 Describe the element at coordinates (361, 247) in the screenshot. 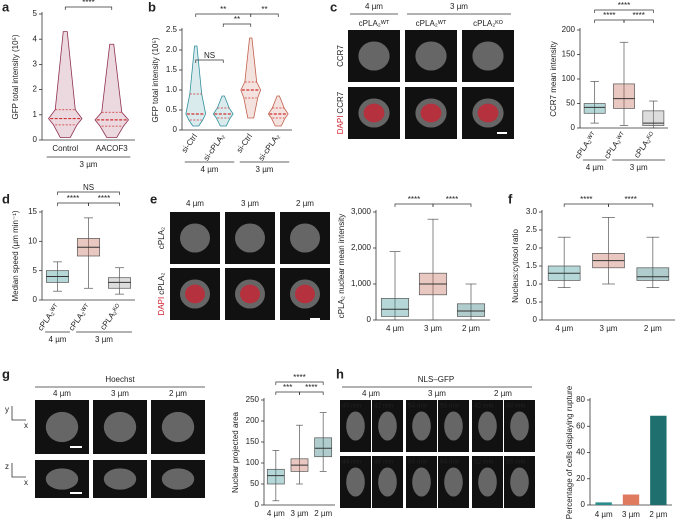

I see `y-tick-label: 2,000` at that location.